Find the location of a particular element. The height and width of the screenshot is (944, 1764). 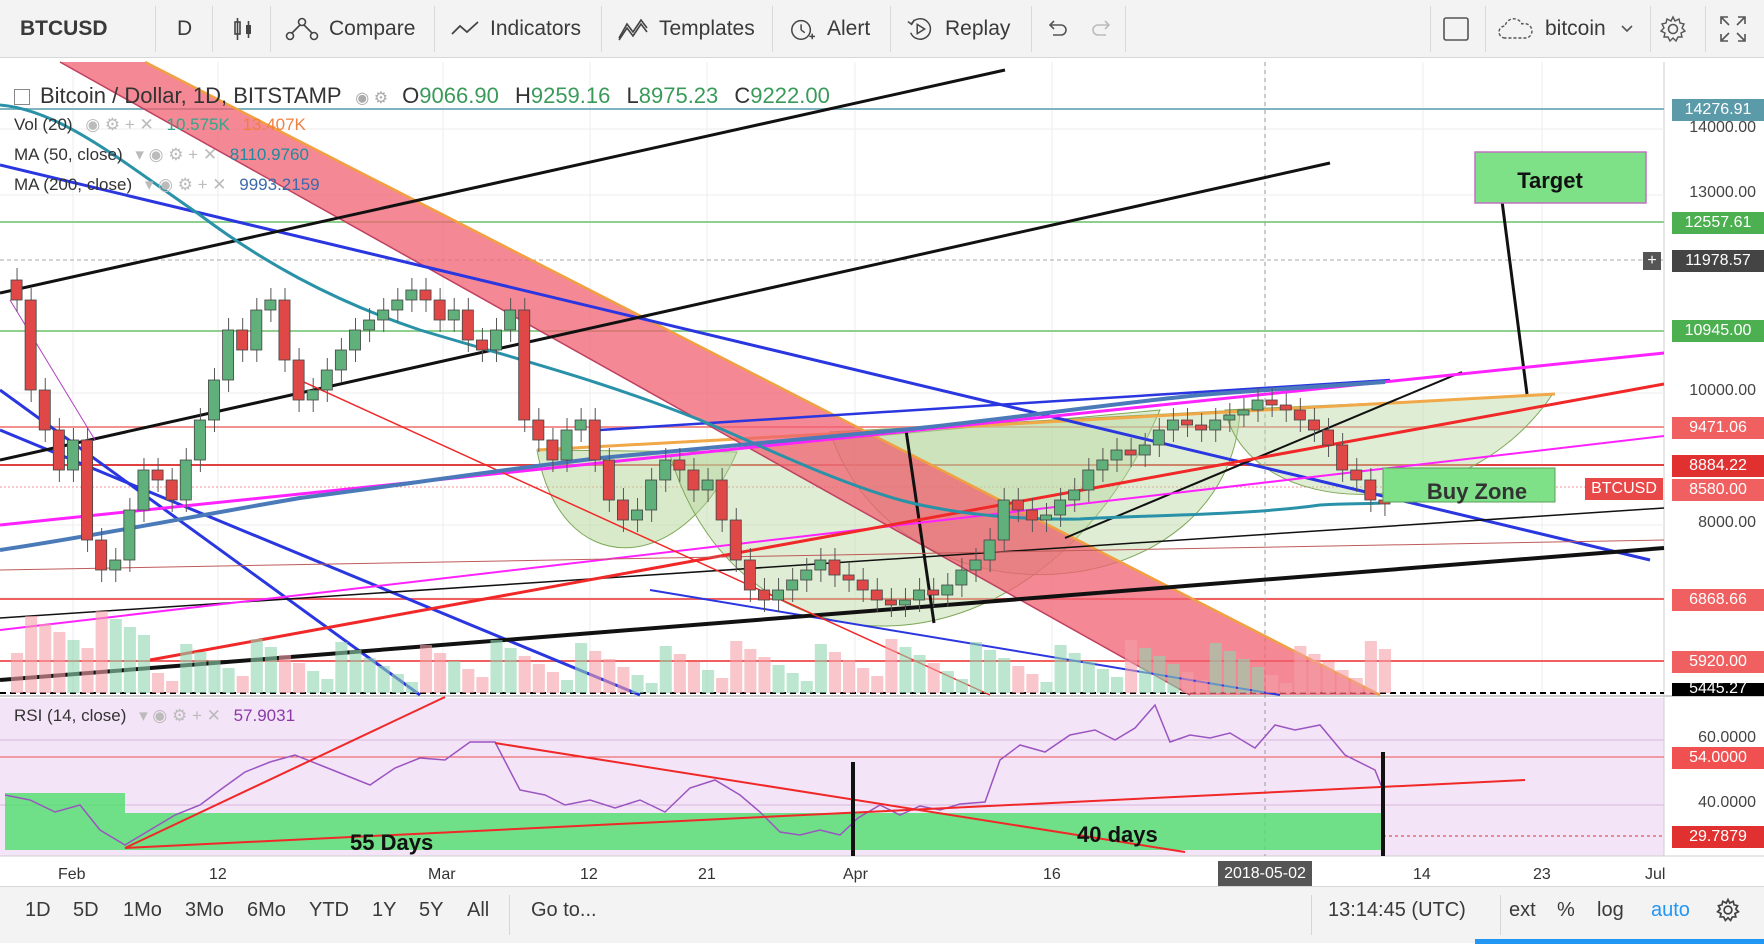

fullscreen-layout-button is located at coordinates (1456, 29).